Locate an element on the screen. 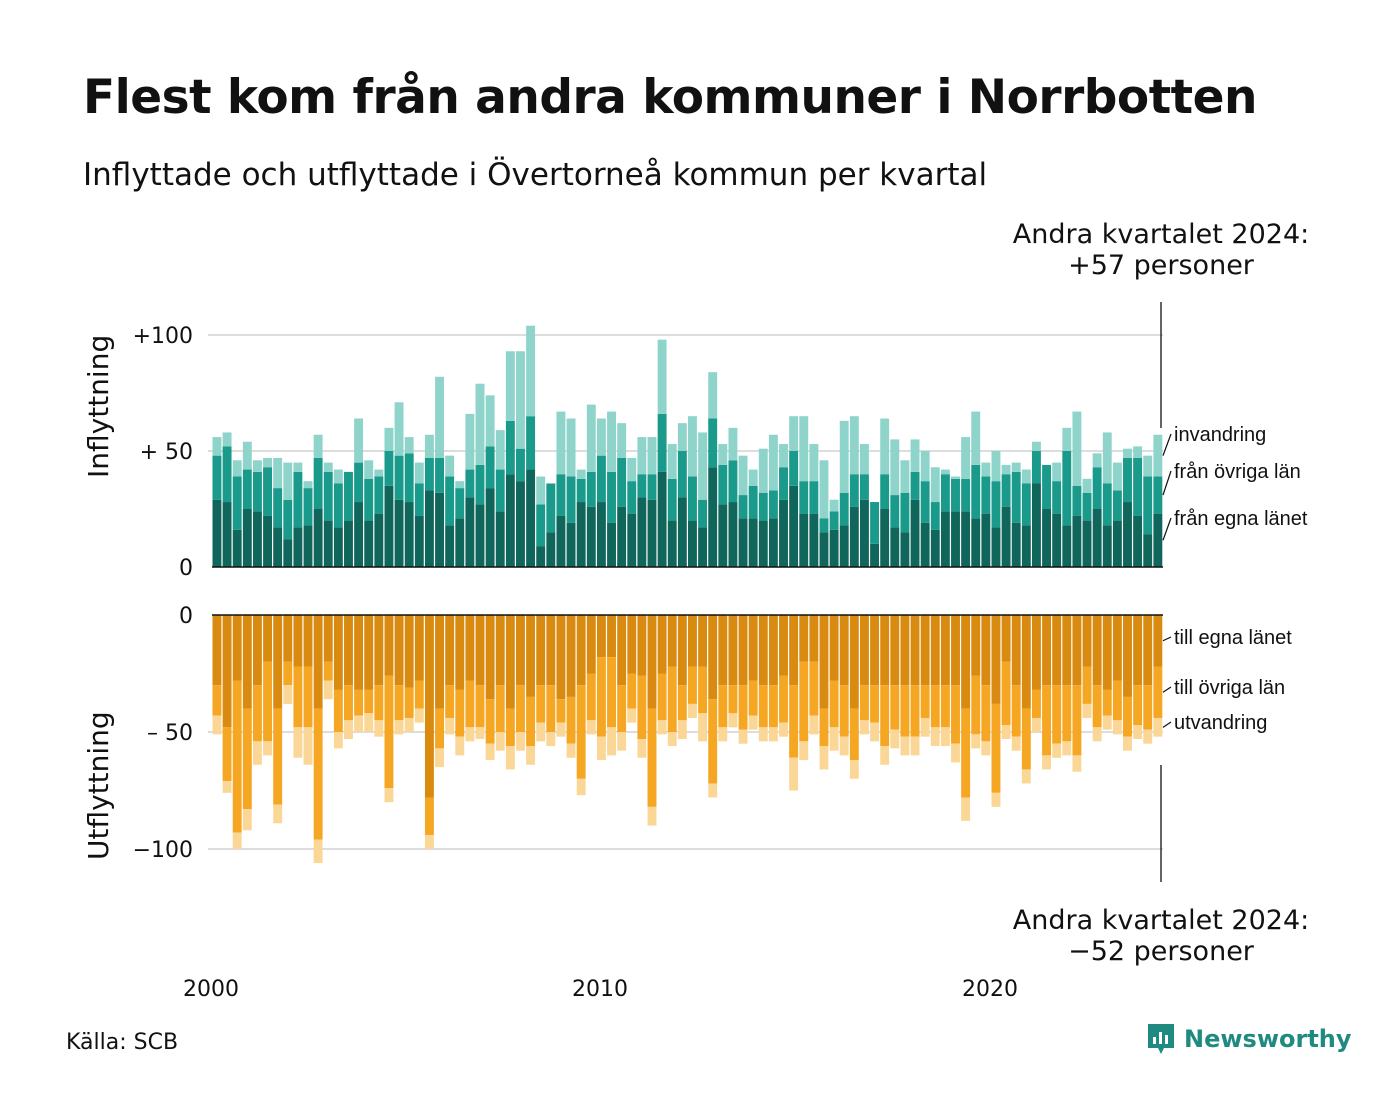 The height and width of the screenshot is (1120, 1400). legend-leader is located at coordinates (1167, 689).